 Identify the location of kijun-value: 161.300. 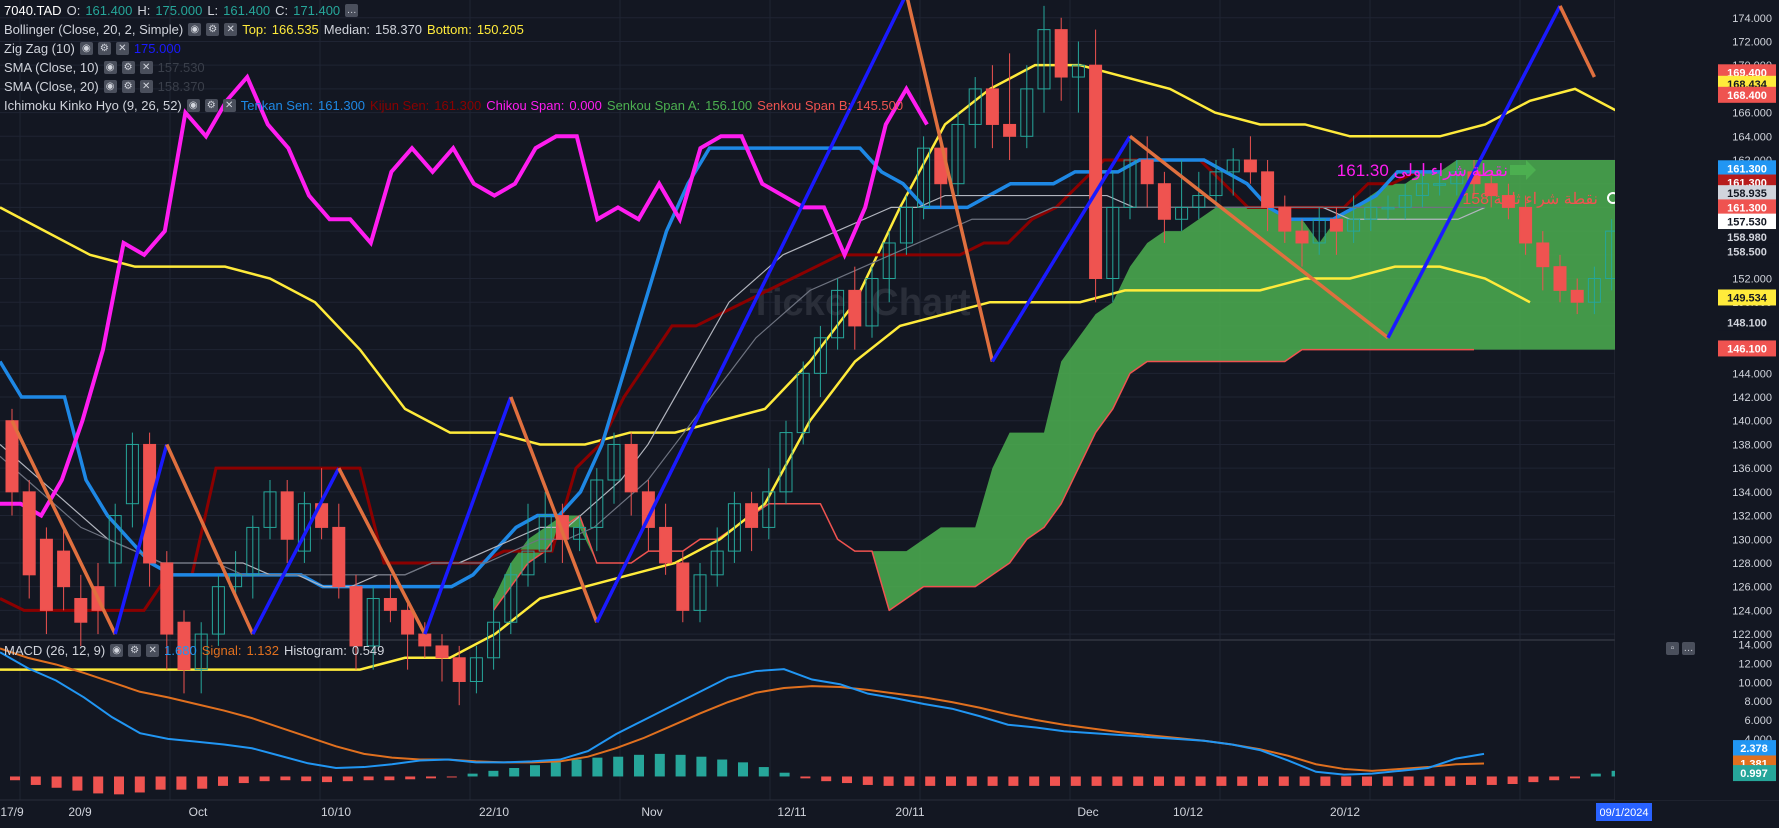
(458, 105).